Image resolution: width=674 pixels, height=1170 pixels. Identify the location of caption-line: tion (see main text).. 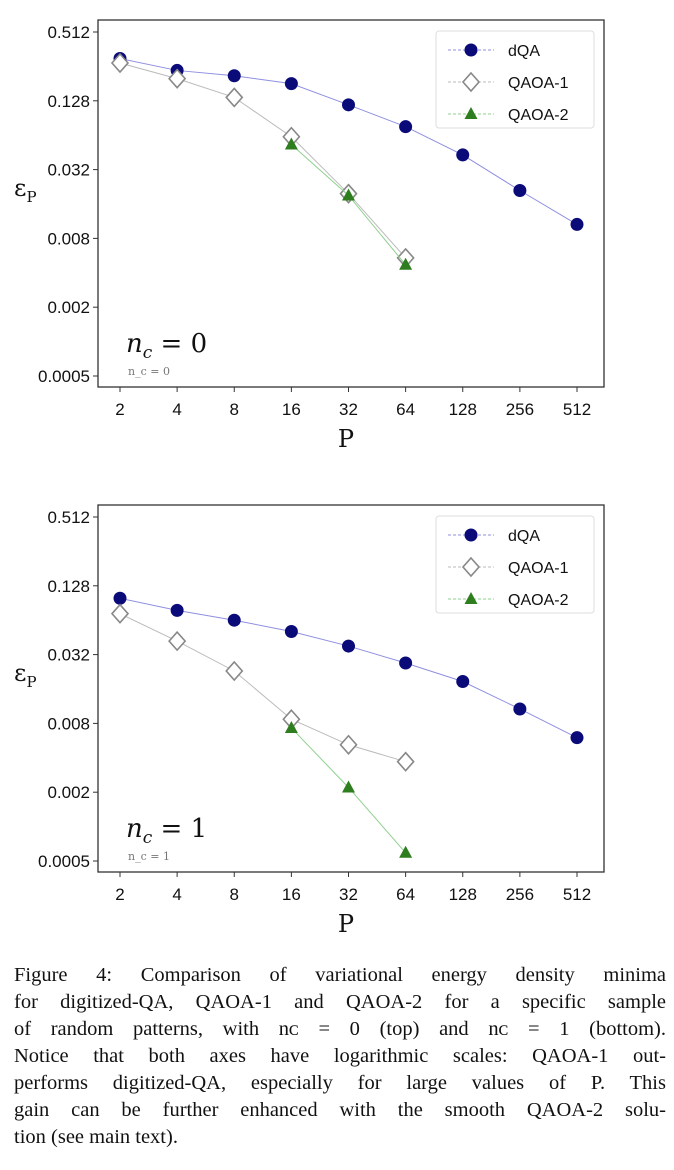
(96, 1137).